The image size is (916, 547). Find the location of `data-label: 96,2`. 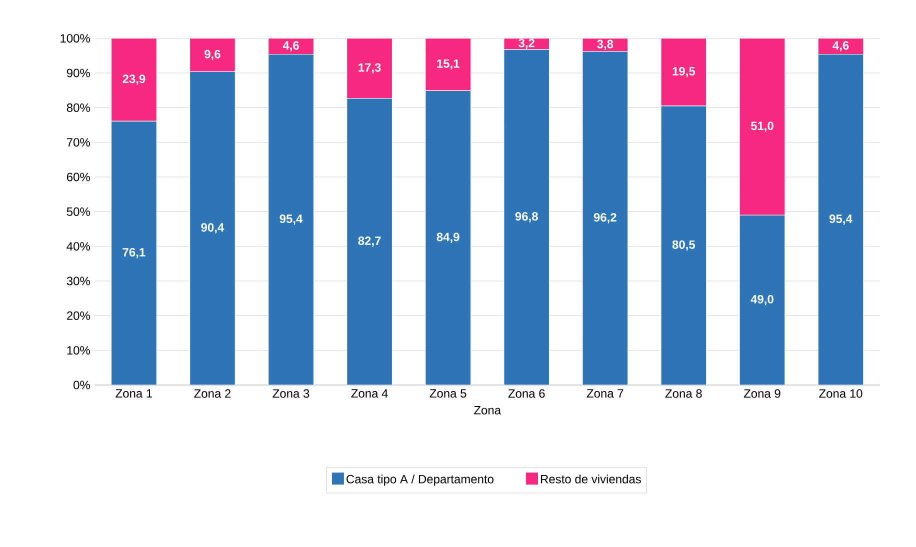

data-label: 96,2 is located at coordinates (605, 218).